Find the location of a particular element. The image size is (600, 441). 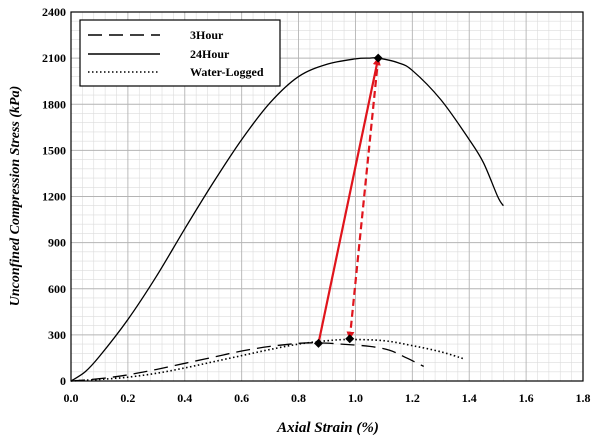

y-tick-label: 600 is located at coordinates (57, 289).